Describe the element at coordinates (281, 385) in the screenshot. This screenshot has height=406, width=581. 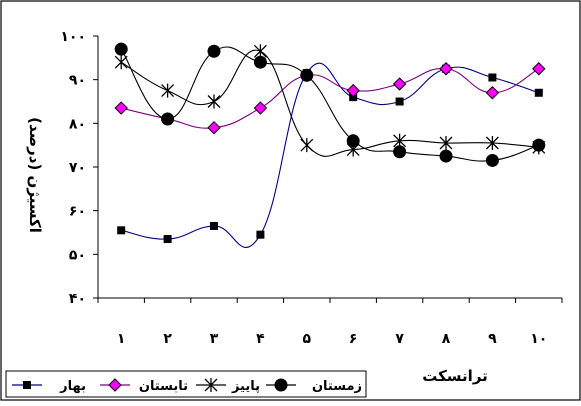
I see `legend-marker-circle` at that location.